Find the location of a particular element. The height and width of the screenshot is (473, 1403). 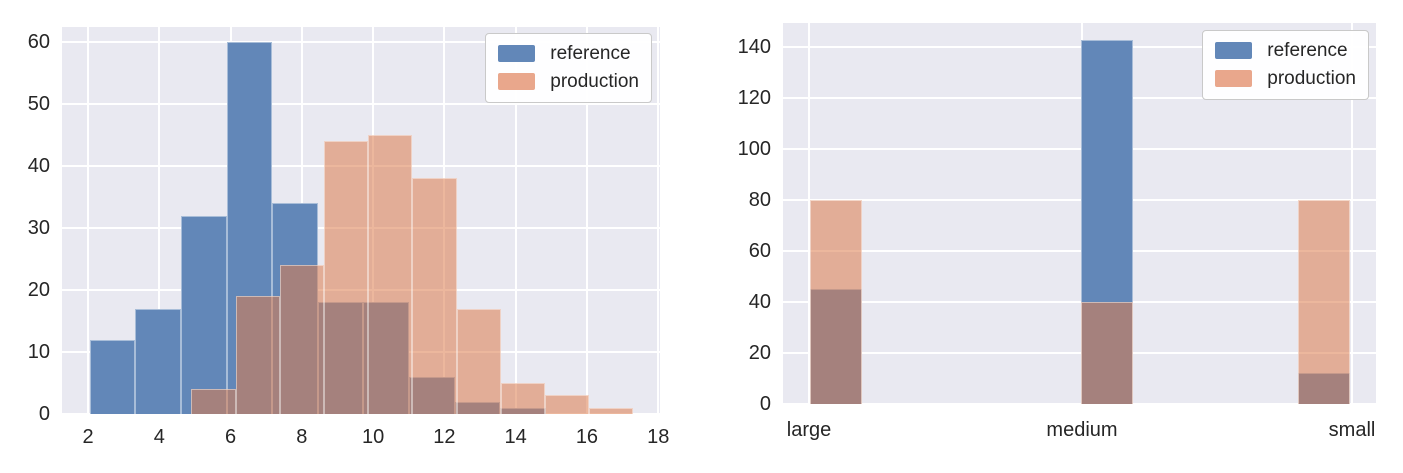

x-tick-label: 12 is located at coordinates (444, 437).